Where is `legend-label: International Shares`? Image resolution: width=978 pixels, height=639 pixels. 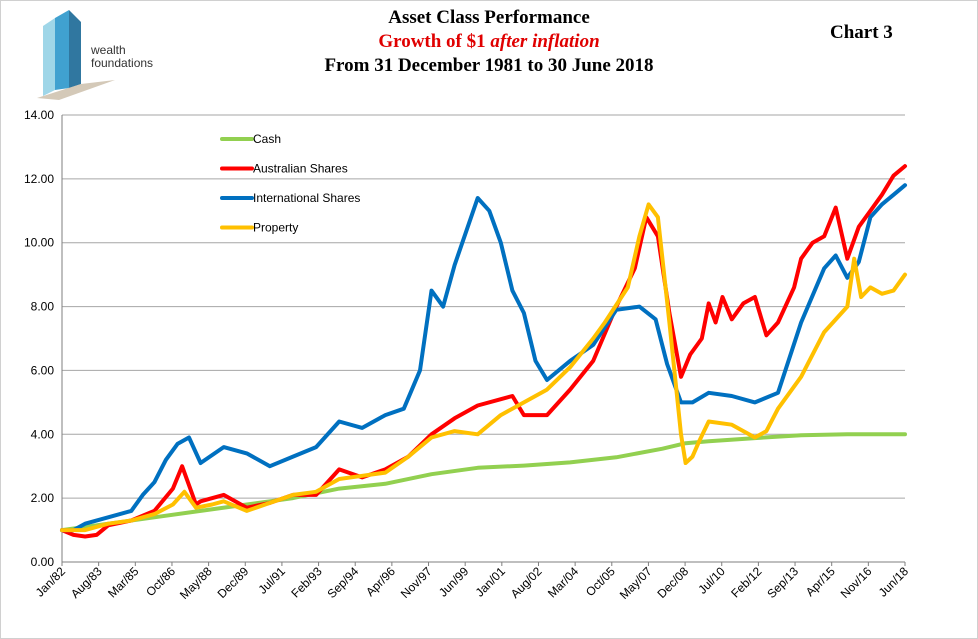 legend-label: International Shares is located at coordinates (306, 198).